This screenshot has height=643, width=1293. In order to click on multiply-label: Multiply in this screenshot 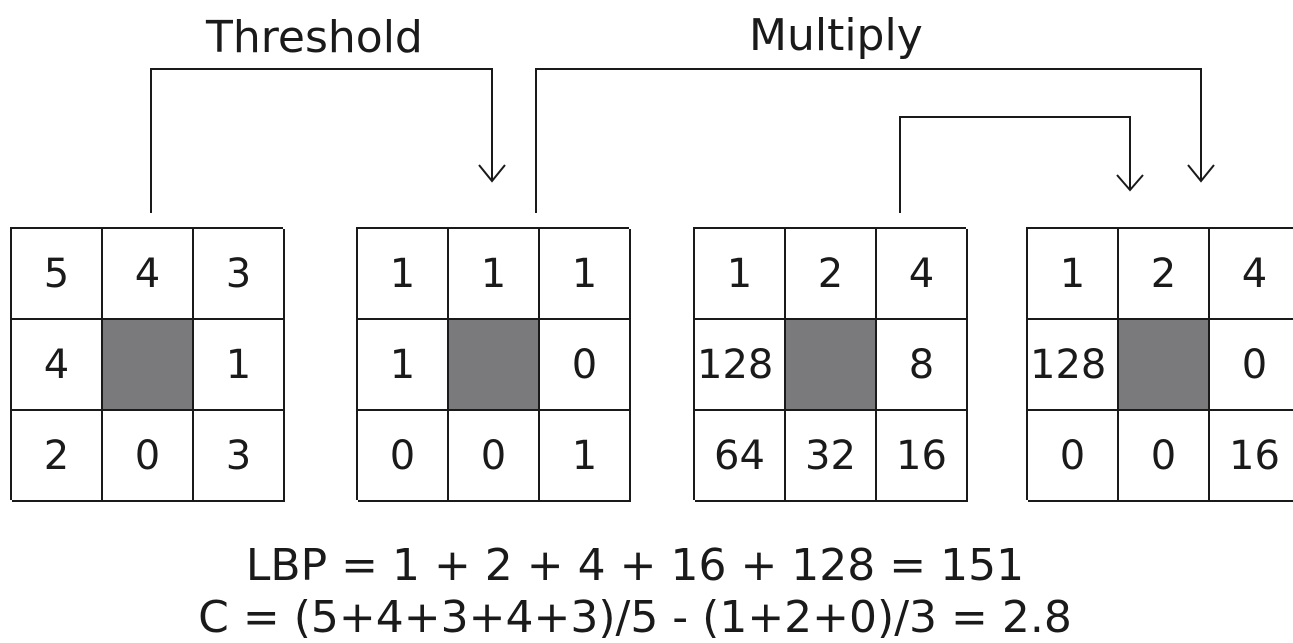, I will do `click(836, 35)`.